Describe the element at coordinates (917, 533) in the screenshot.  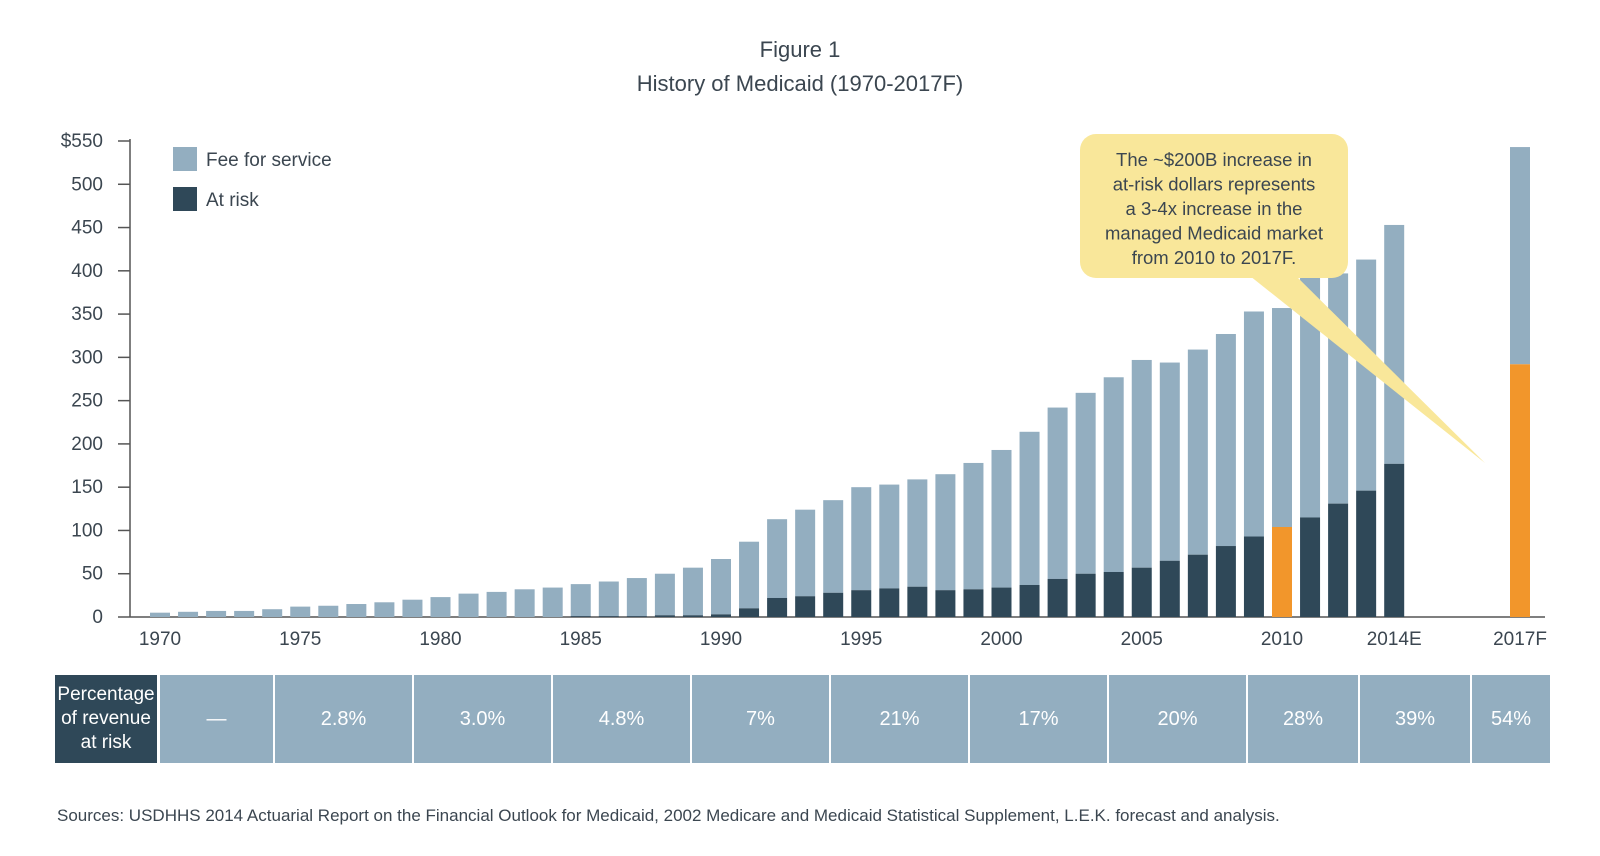
I see `bar-fee-1997` at that location.